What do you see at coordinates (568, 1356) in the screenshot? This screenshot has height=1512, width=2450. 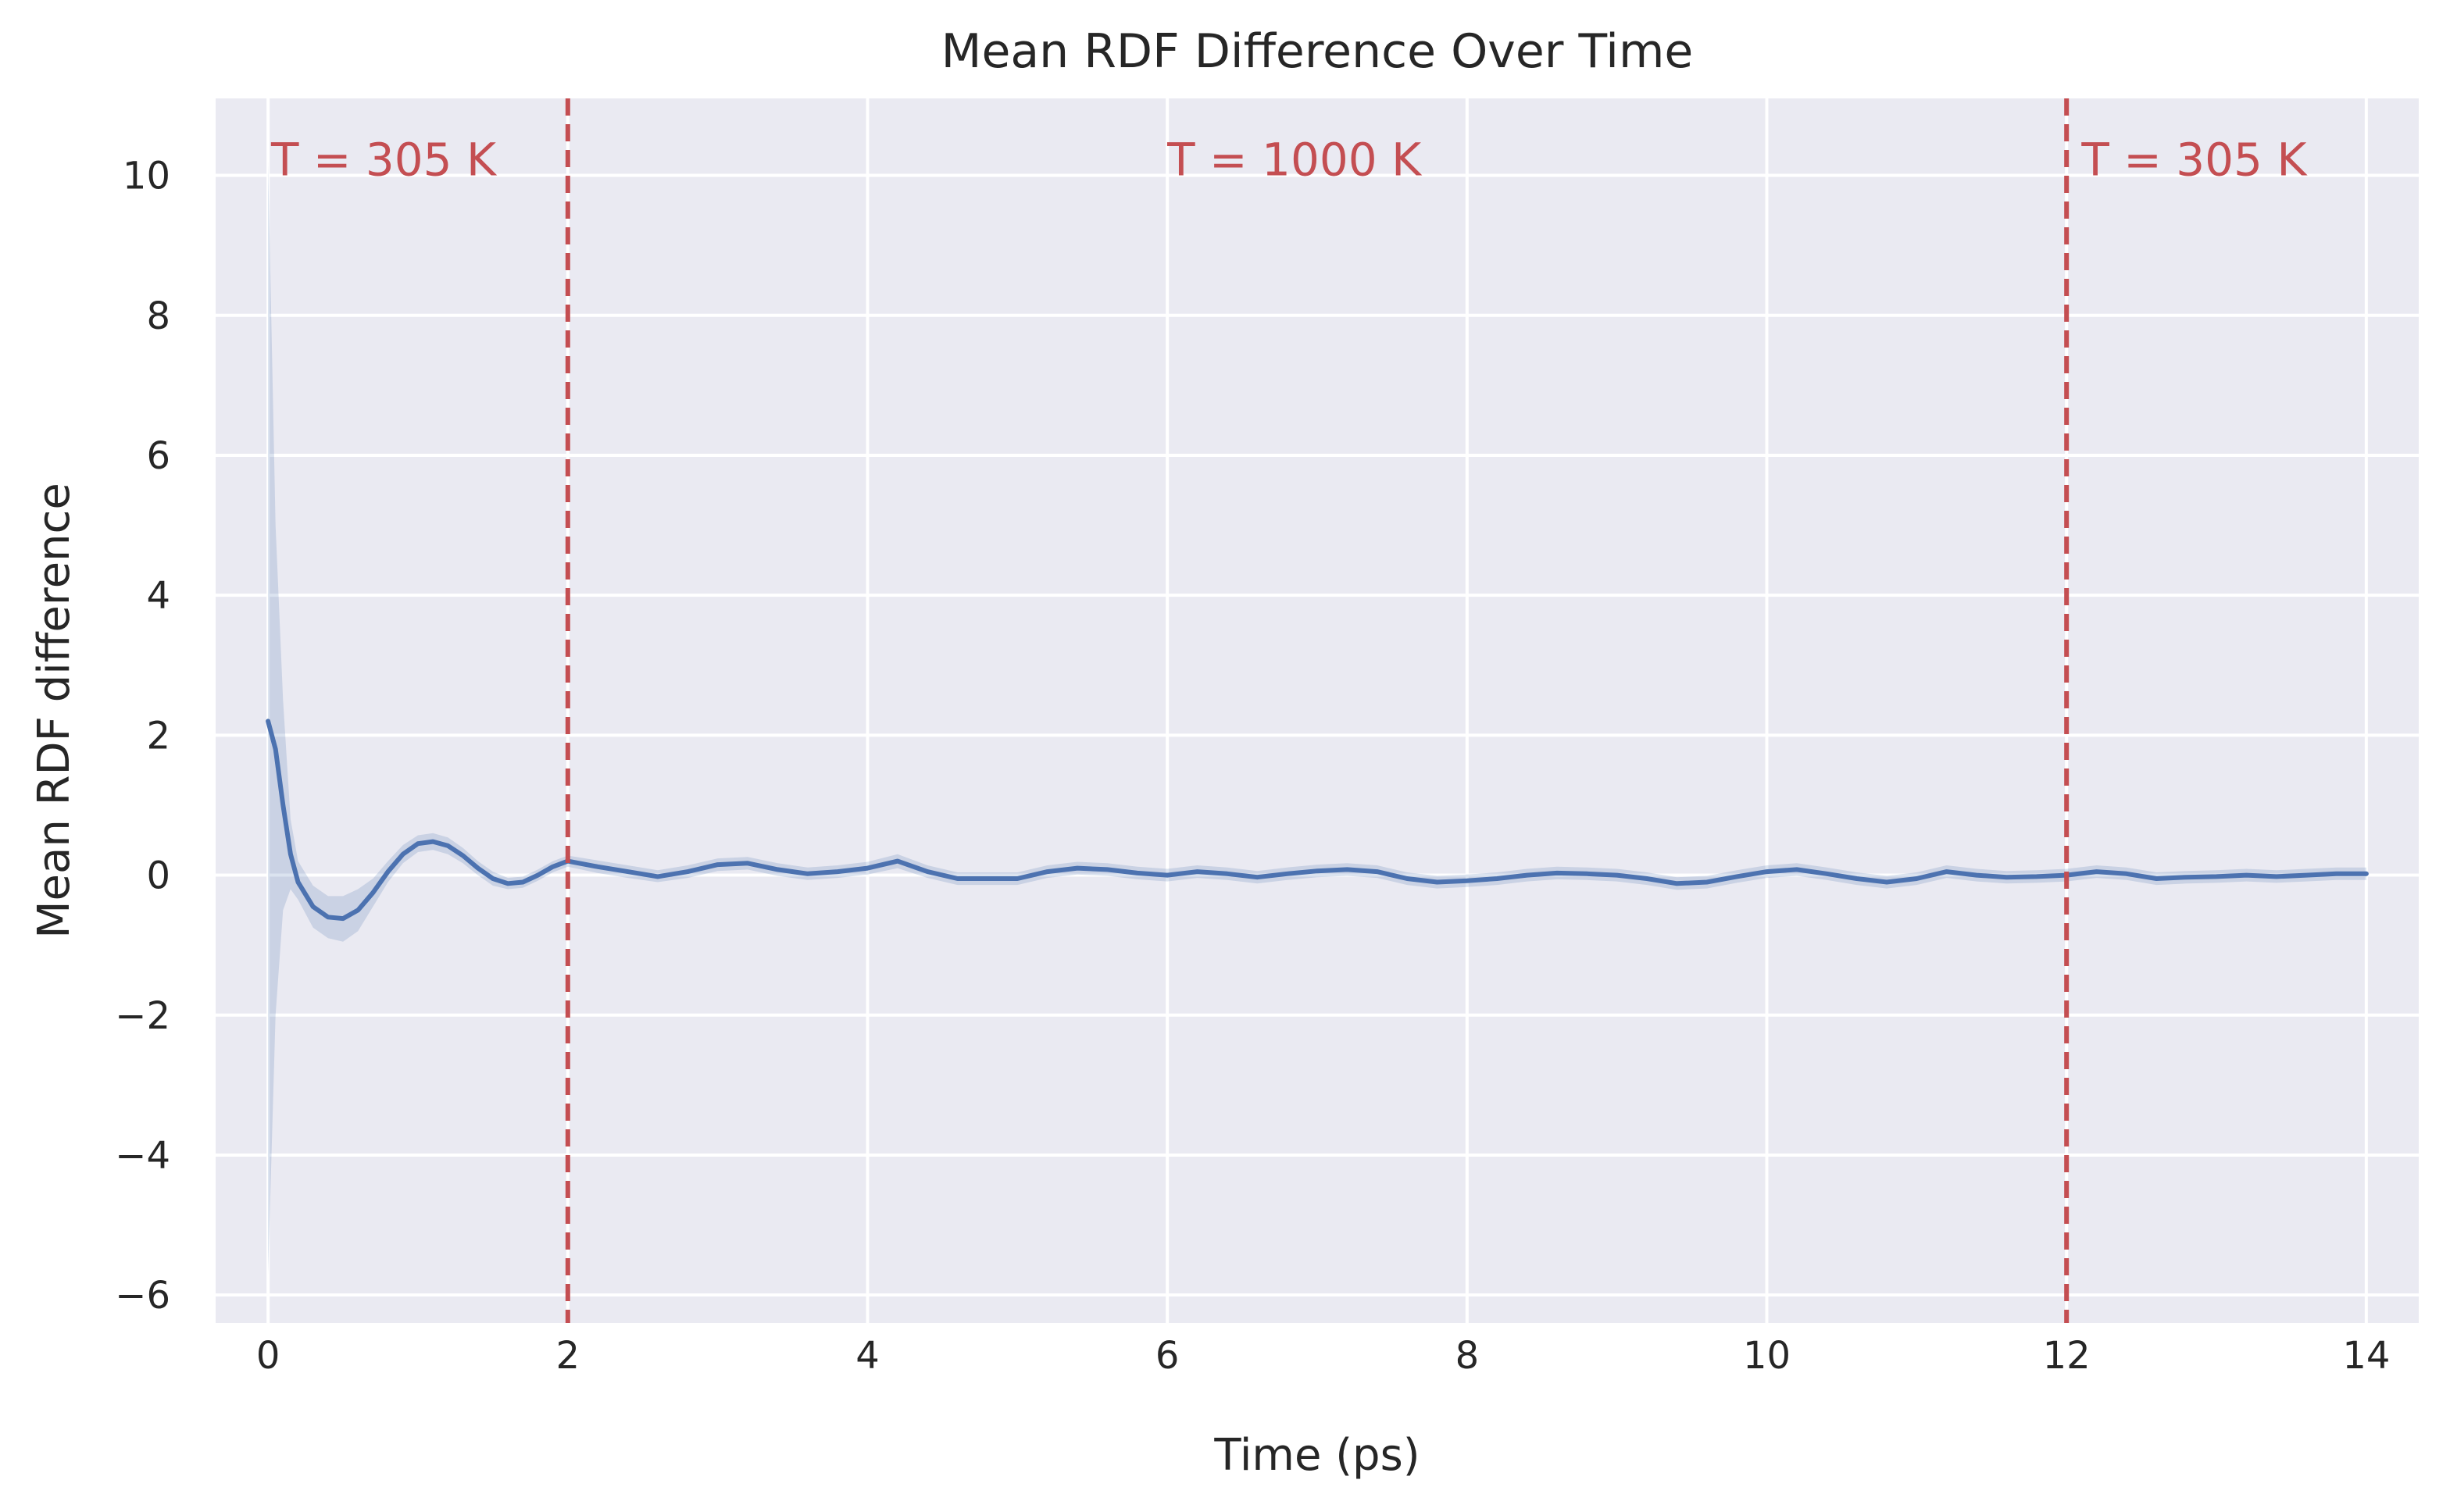 I see `x-tick-label-1: 2` at bounding box center [568, 1356].